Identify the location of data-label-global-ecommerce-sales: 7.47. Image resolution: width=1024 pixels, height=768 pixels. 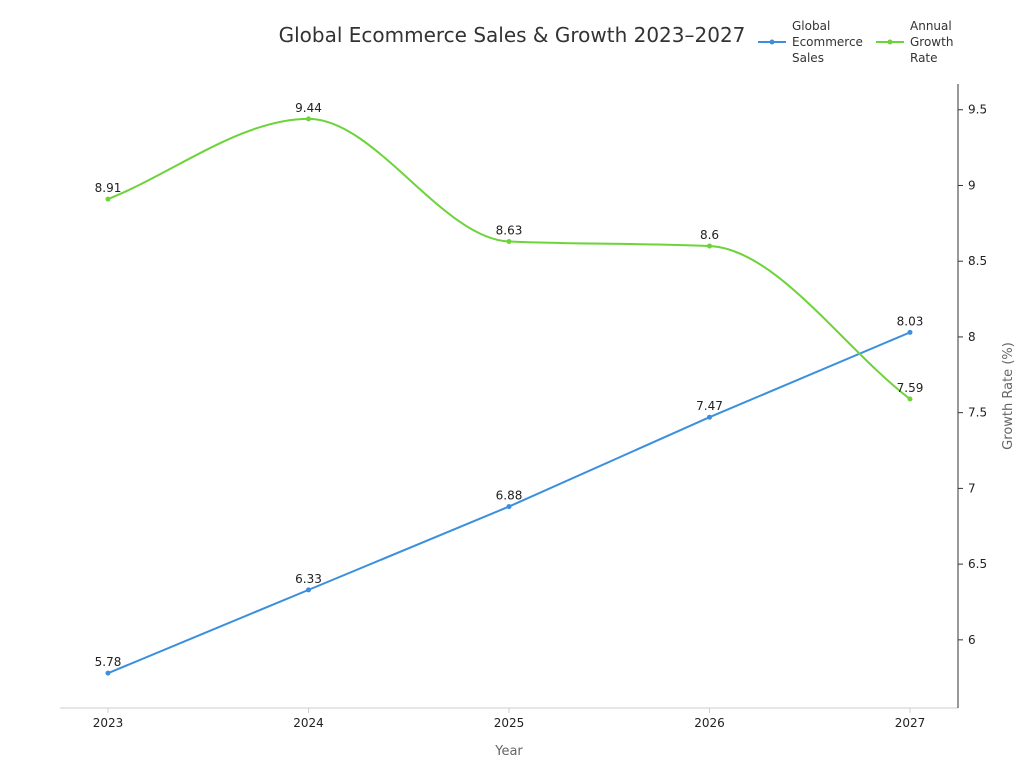
(709, 406).